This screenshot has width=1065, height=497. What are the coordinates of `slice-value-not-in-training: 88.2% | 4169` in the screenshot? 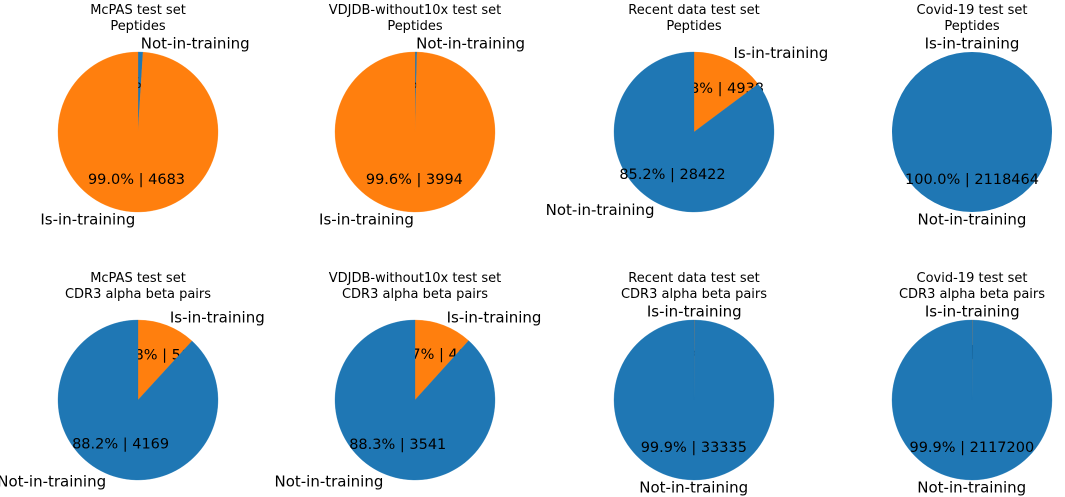 It's located at (120, 445).